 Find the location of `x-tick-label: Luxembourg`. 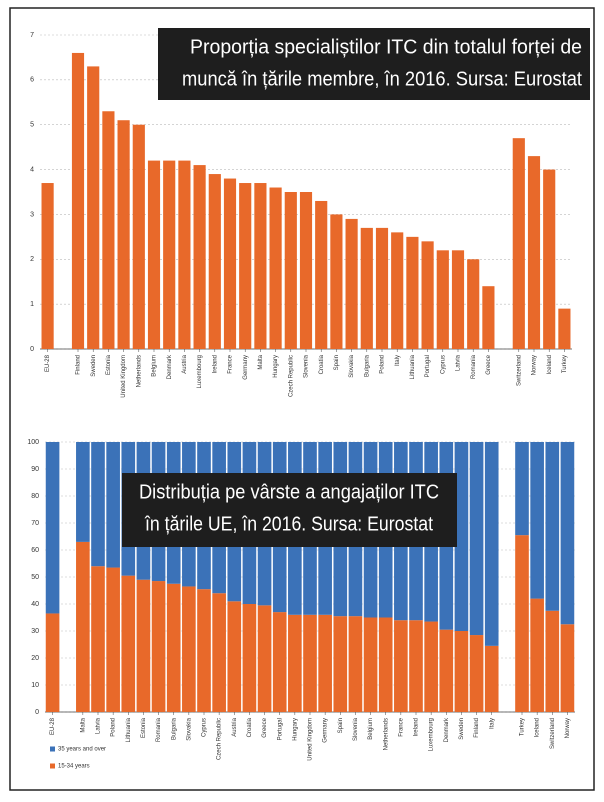

x-tick-label: Luxembourg is located at coordinates (200, 371).